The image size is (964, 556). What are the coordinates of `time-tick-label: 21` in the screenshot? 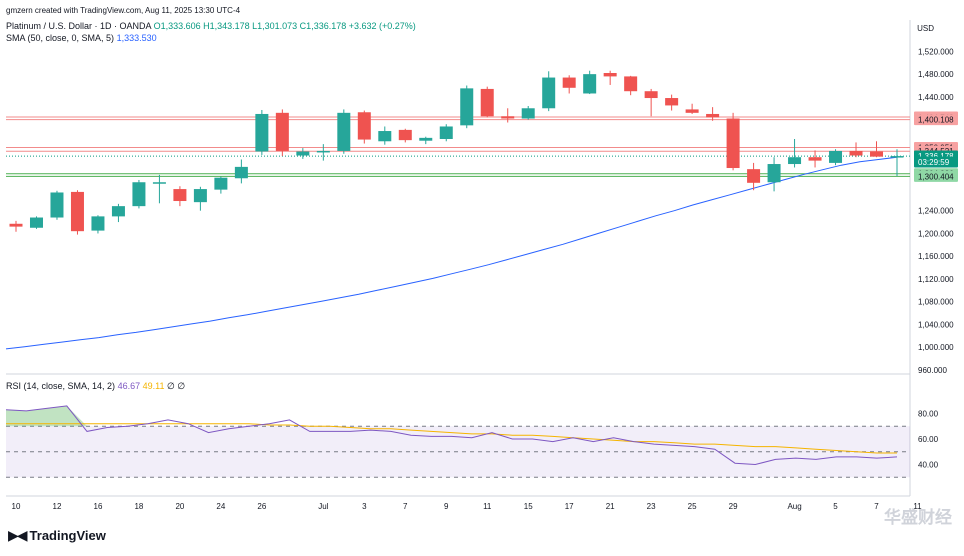 It's located at (610, 506).